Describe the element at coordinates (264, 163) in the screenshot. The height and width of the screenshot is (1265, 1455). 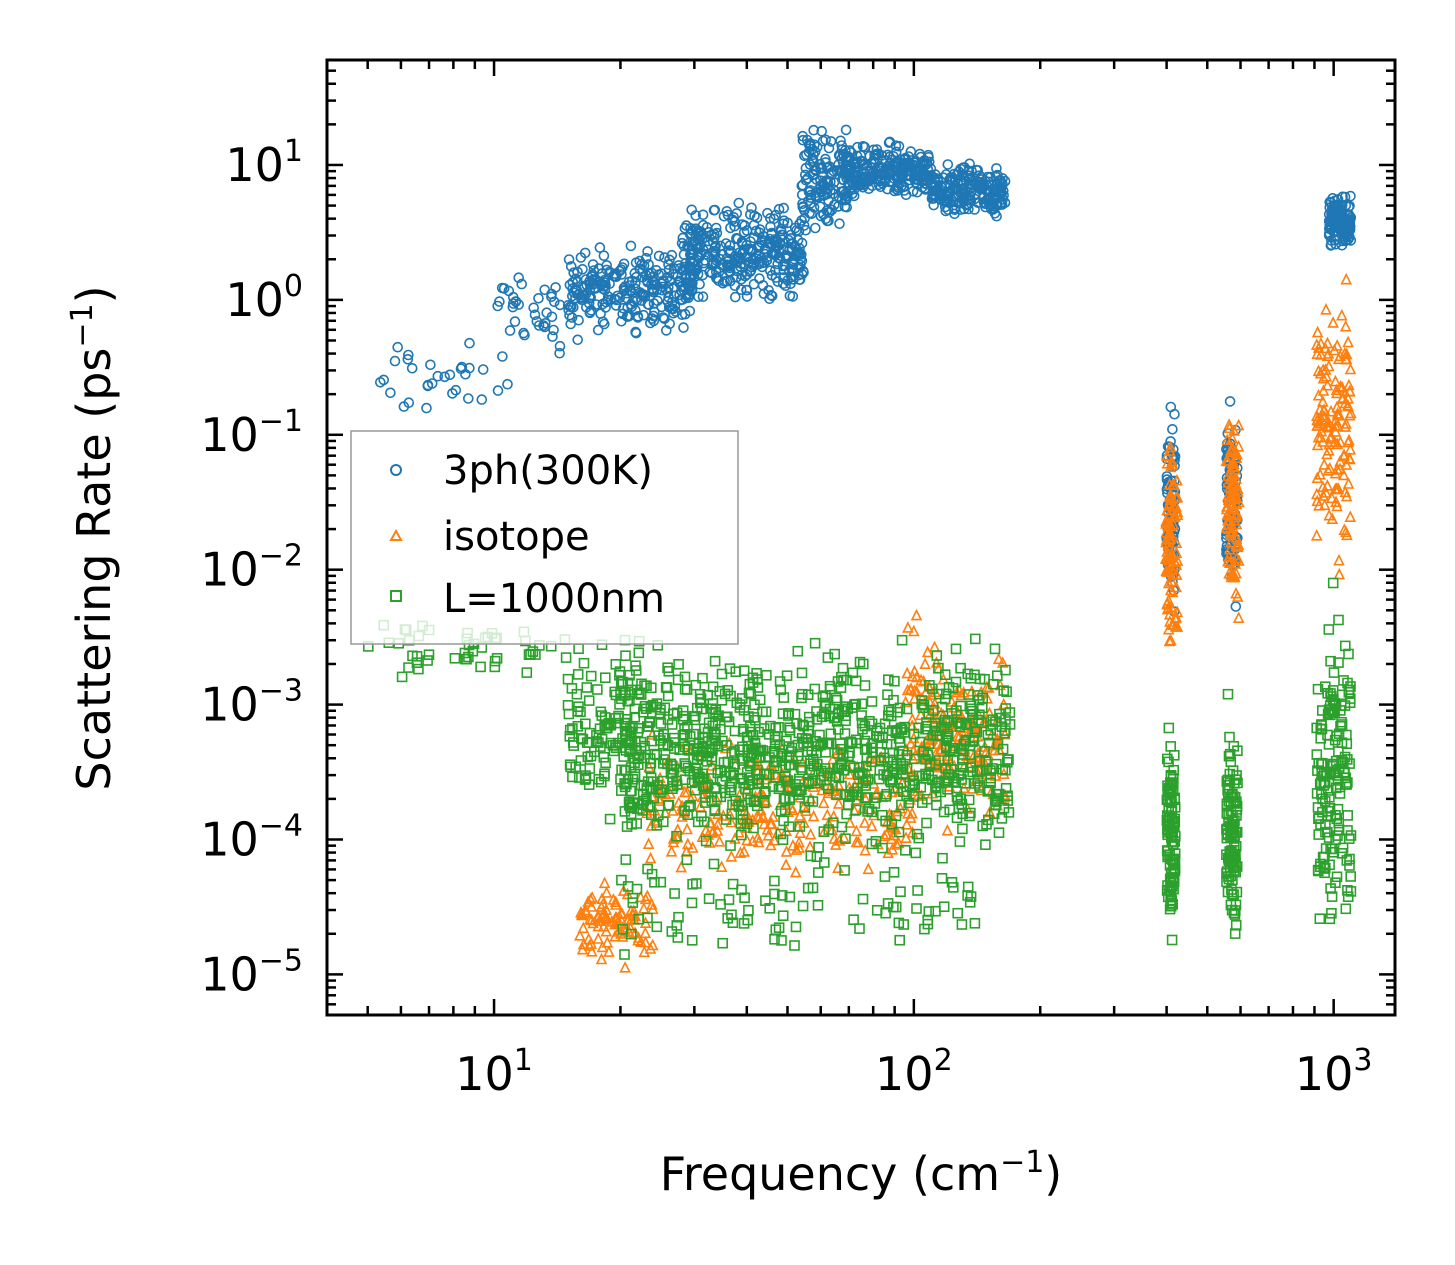
I see `y-tick-label: 101` at that location.